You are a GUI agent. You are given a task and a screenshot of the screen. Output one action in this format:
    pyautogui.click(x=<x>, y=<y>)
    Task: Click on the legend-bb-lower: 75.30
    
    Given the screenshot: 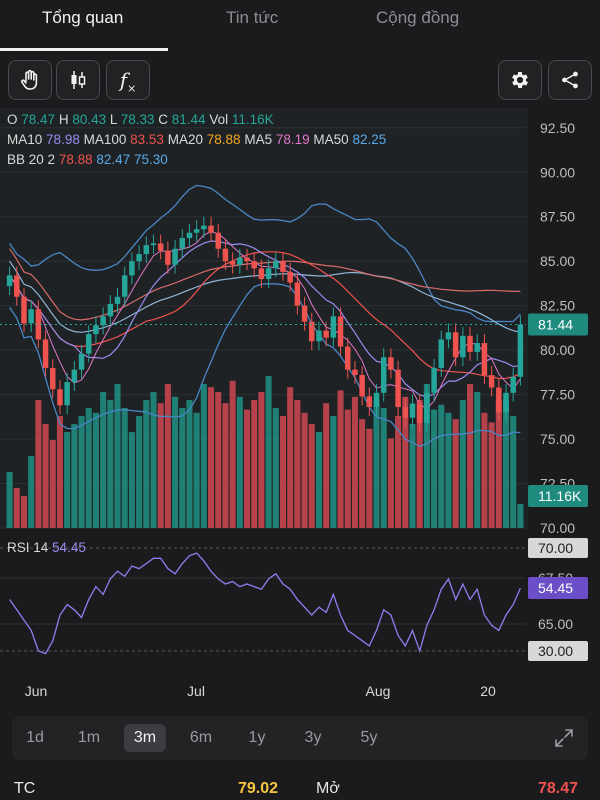 What is the action you would take?
    pyautogui.click(x=150, y=159)
    